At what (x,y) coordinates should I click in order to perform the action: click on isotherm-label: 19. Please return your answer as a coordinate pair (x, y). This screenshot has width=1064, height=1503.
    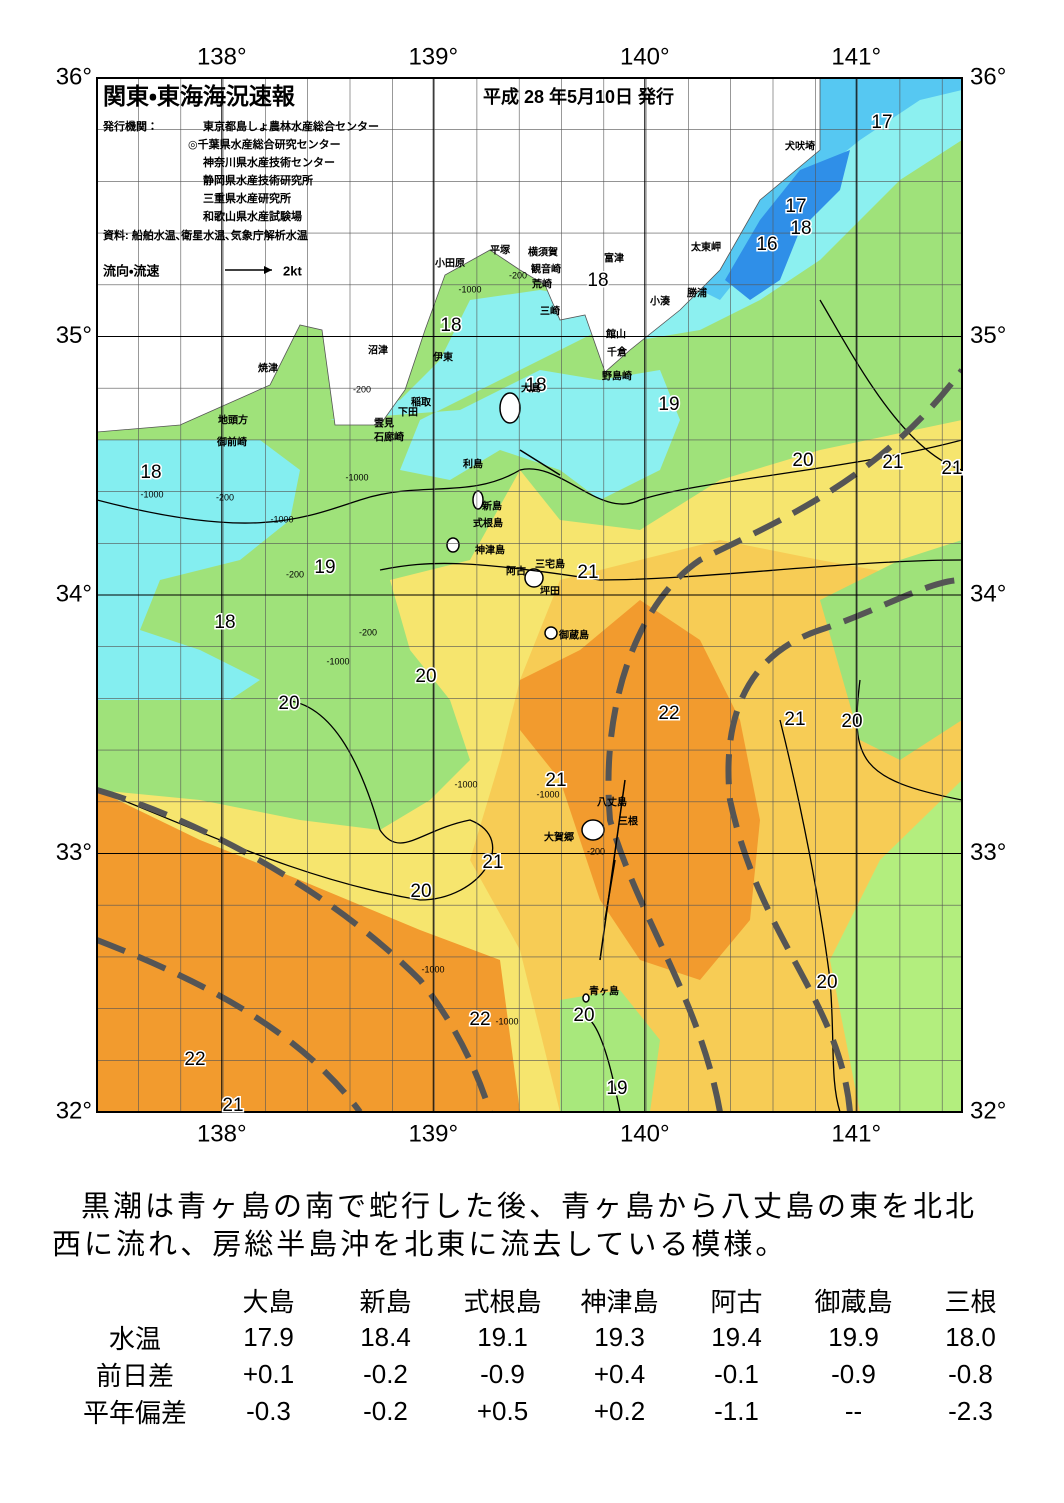
    Looking at the image, I should click on (616, 1088).